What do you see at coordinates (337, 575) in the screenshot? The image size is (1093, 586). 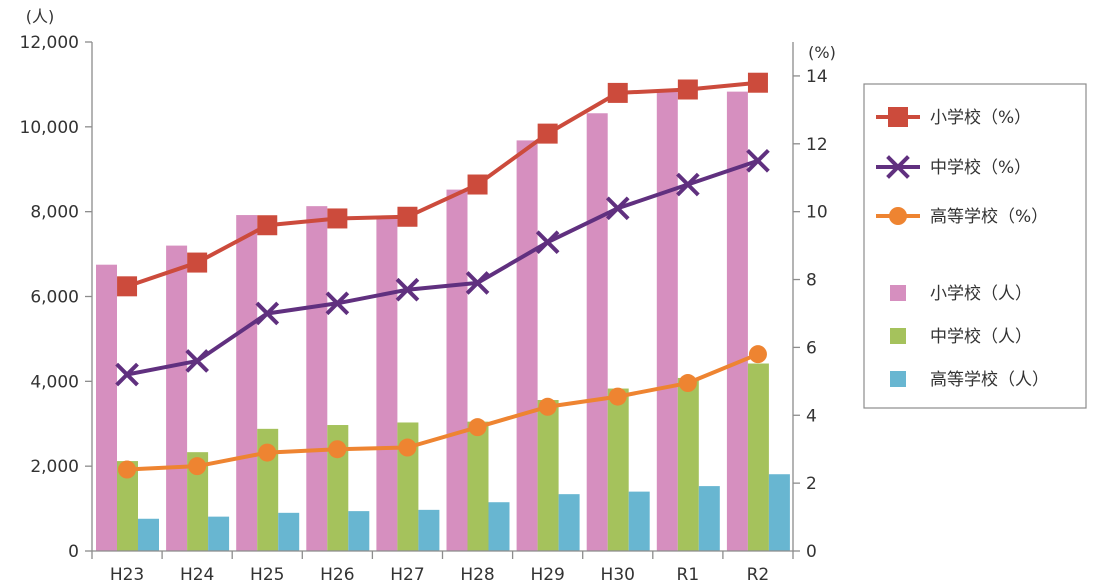 I see `x-tick-label-H26: H26` at bounding box center [337, 575].